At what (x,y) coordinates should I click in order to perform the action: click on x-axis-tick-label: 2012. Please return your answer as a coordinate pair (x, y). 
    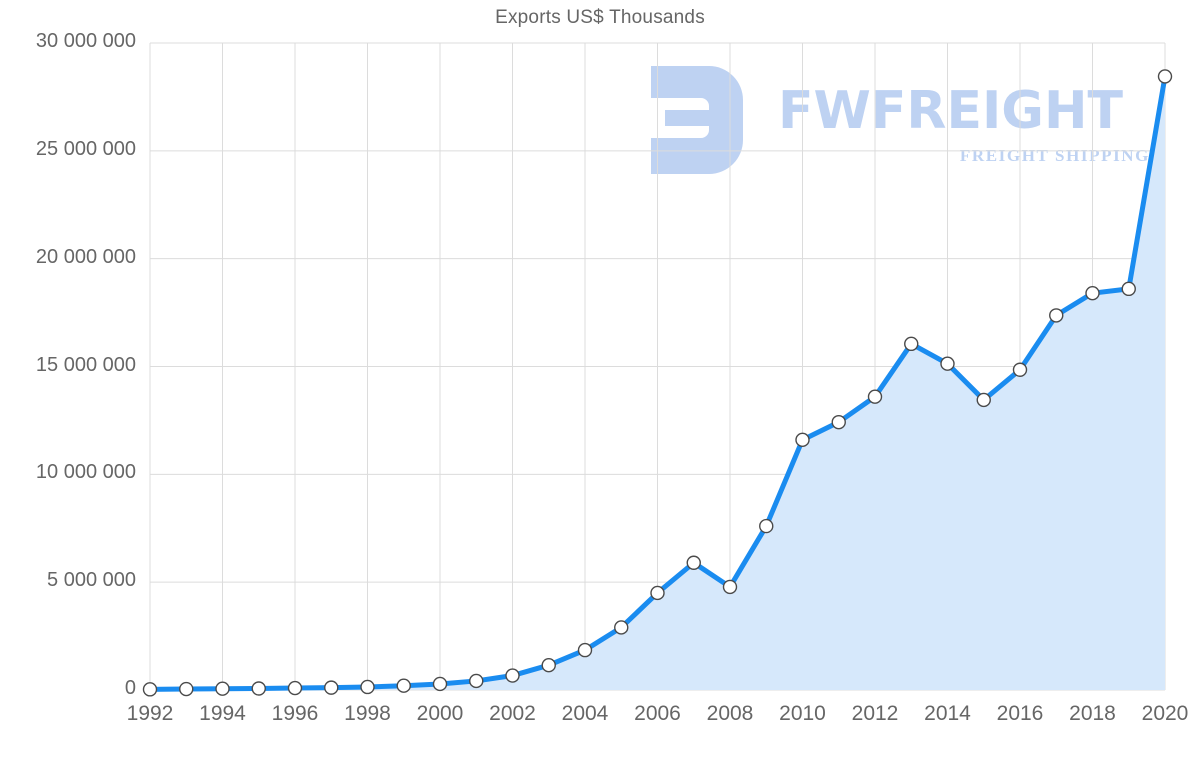
    Looking at the image, I should click on (875, 713).